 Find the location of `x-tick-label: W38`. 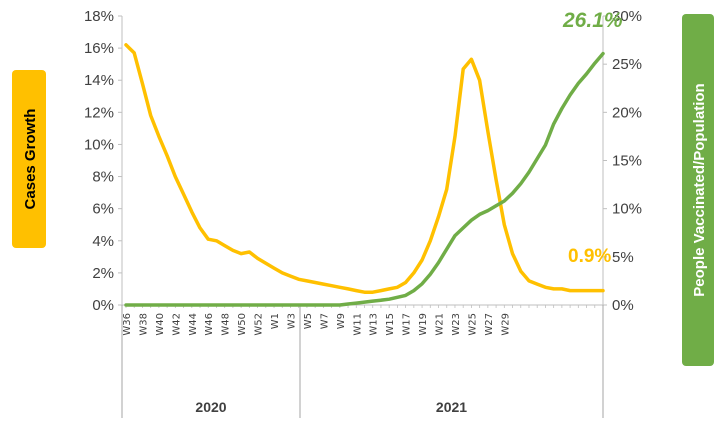

x-tick-label: W38 is located at coordinates (143, 324).